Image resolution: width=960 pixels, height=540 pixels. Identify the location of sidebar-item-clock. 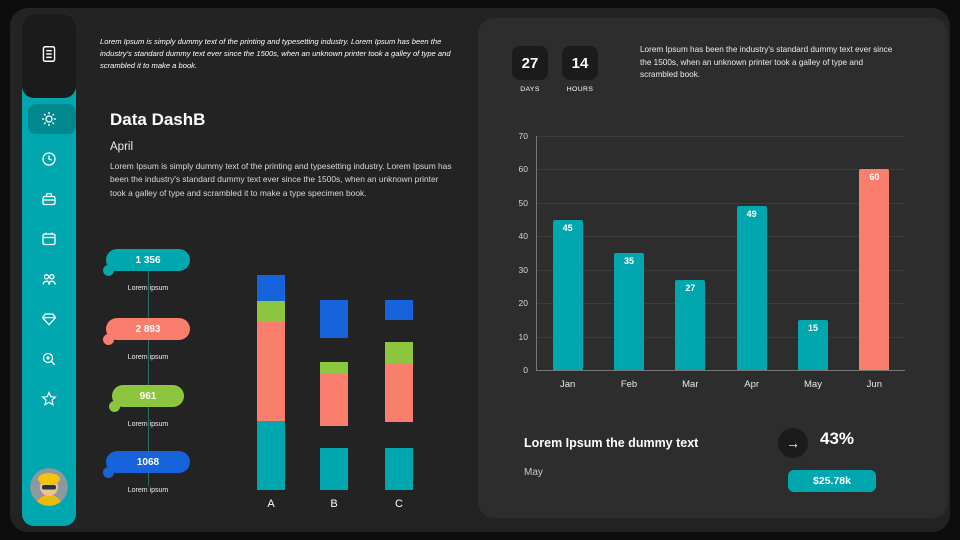
(49, 159).